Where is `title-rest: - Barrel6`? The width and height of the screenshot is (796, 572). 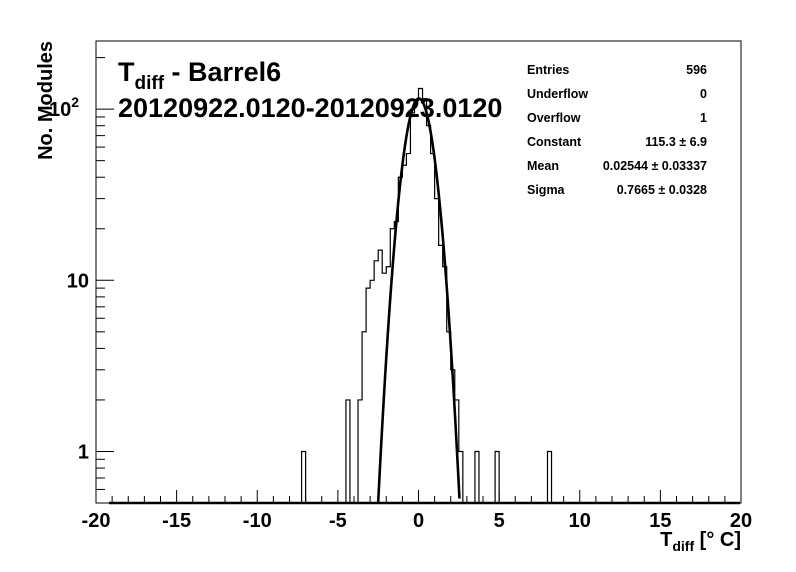
title-rest: - Barrel6 is located at coordinates (222, 72).